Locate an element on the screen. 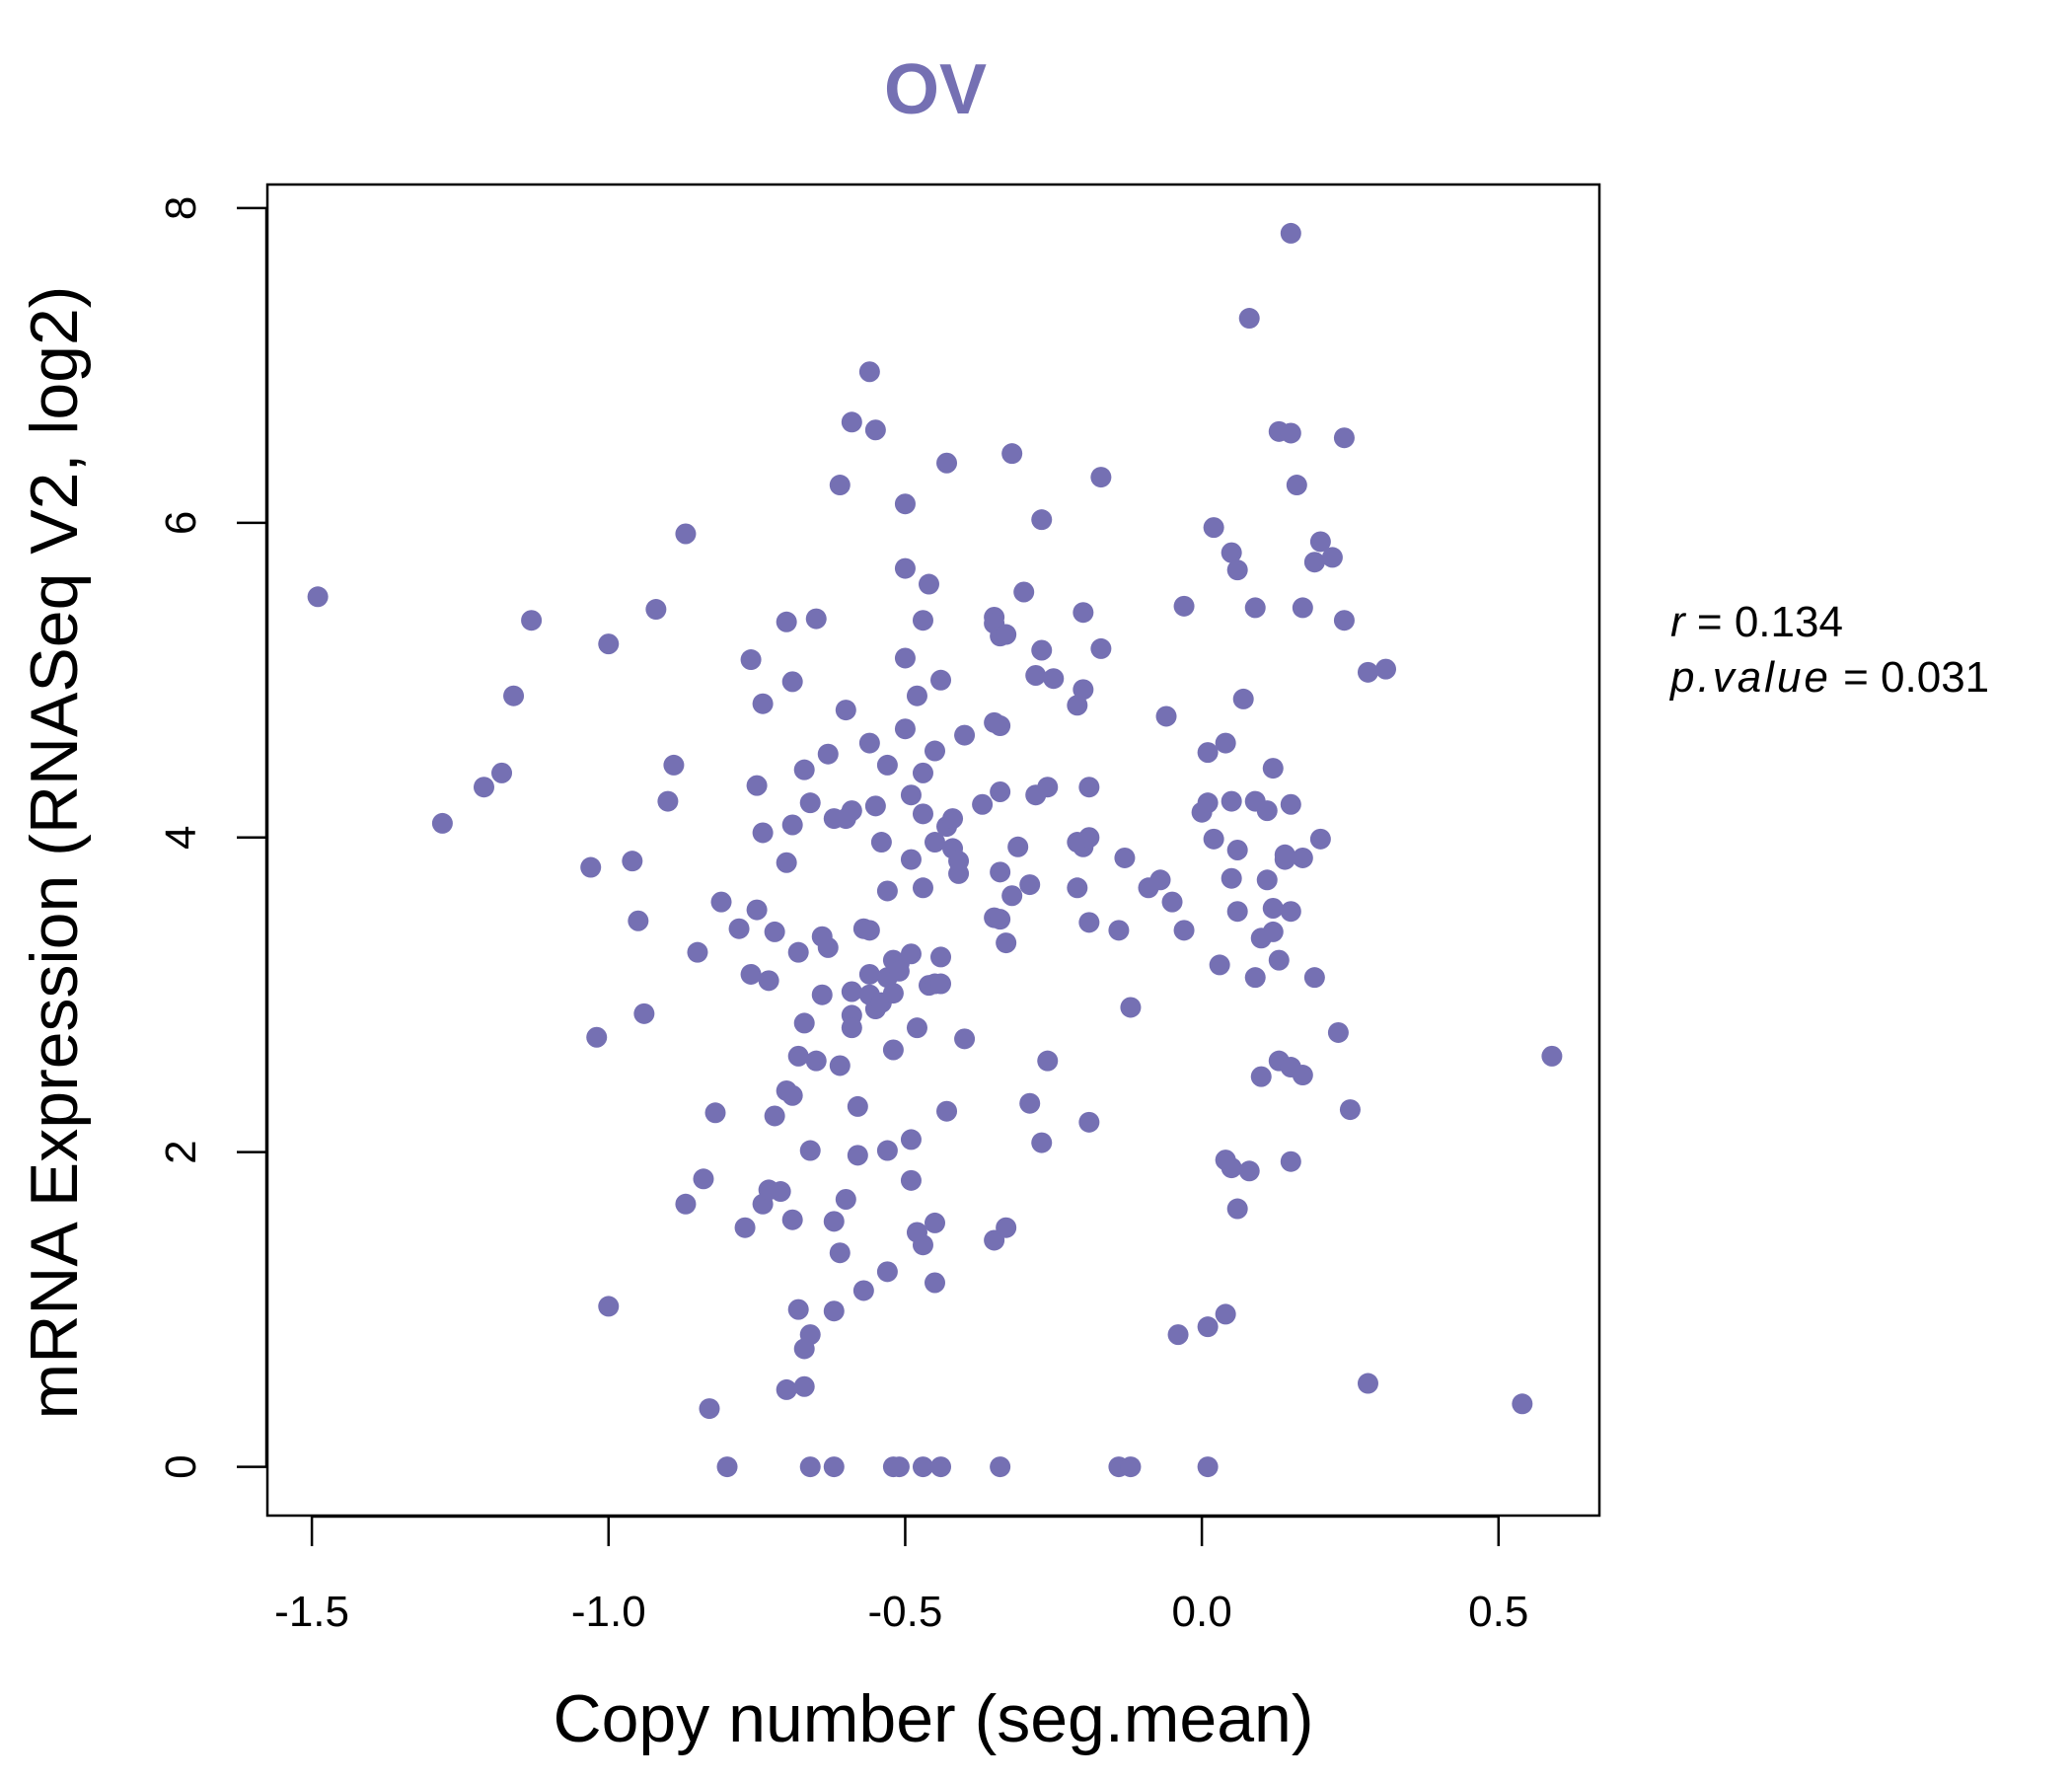 This screenshot has width=2072, height=1781. x-tick-label: 0.0 is located at coordinates (1202, 1612).